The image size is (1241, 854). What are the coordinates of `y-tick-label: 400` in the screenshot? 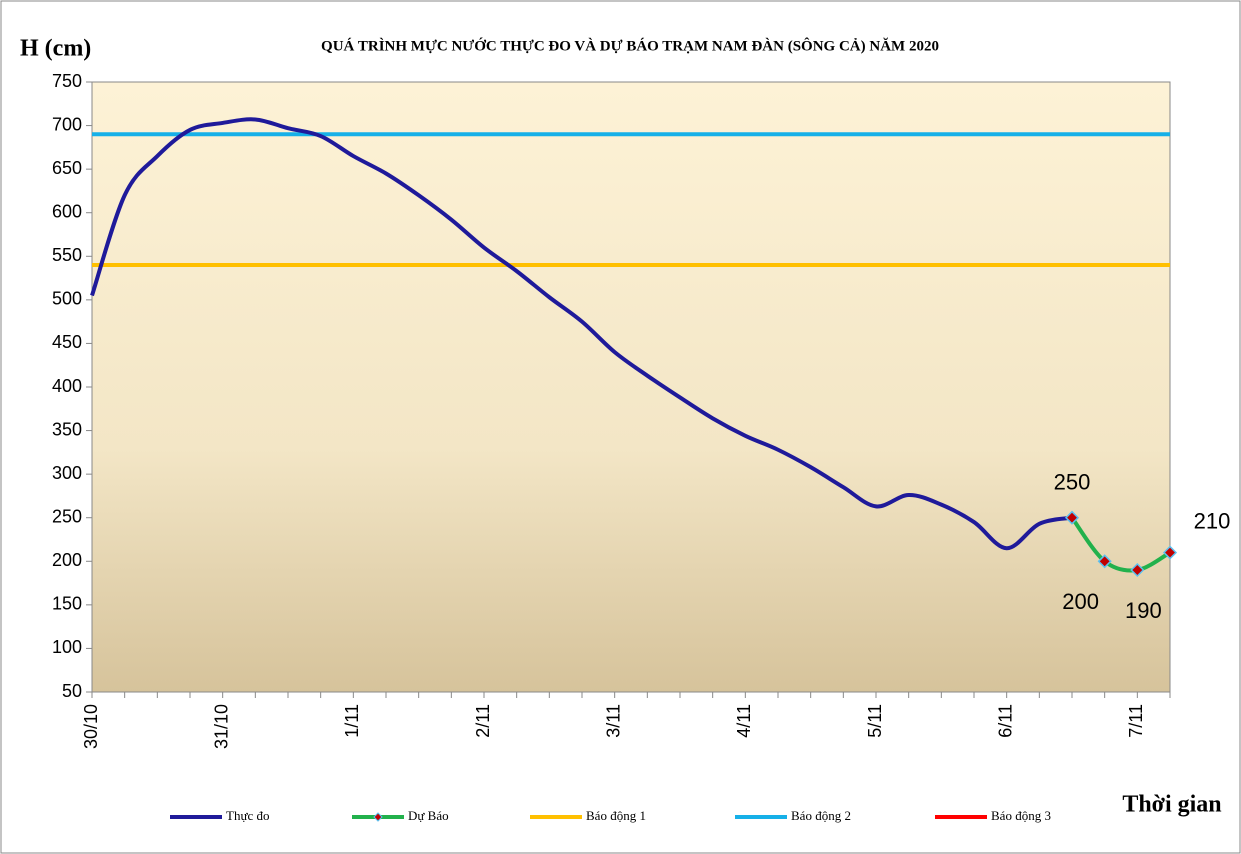 It's located at (67, 386).